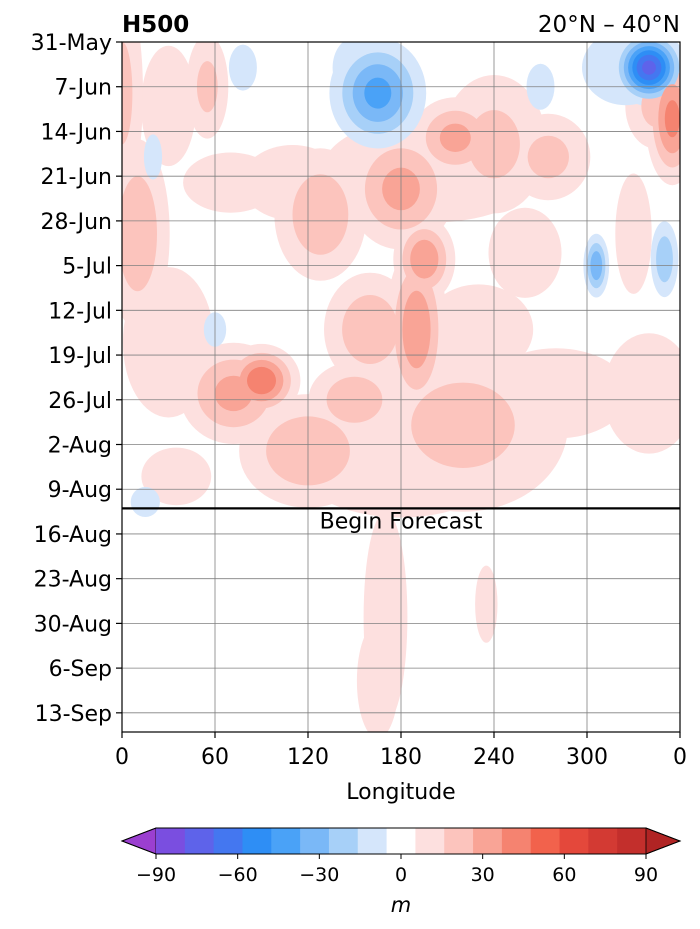  I want to click on y-tick-label-15: 13-Sep, so click(73, 714).